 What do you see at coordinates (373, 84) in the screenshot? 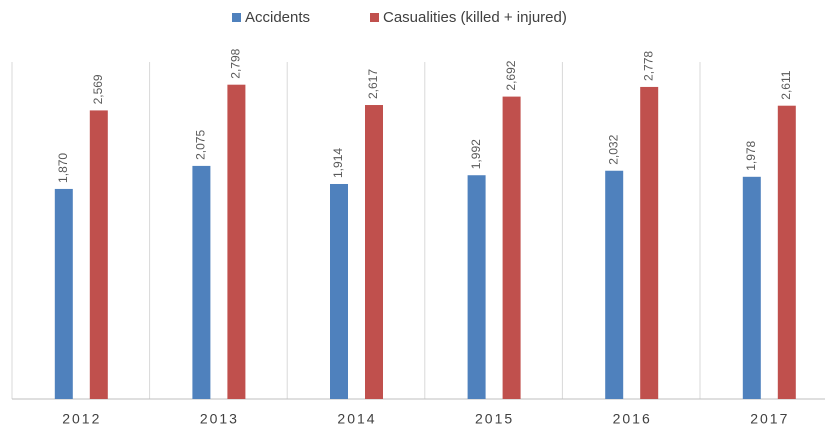
I see `data-label: 2,617` at bounding box center [373, 84].